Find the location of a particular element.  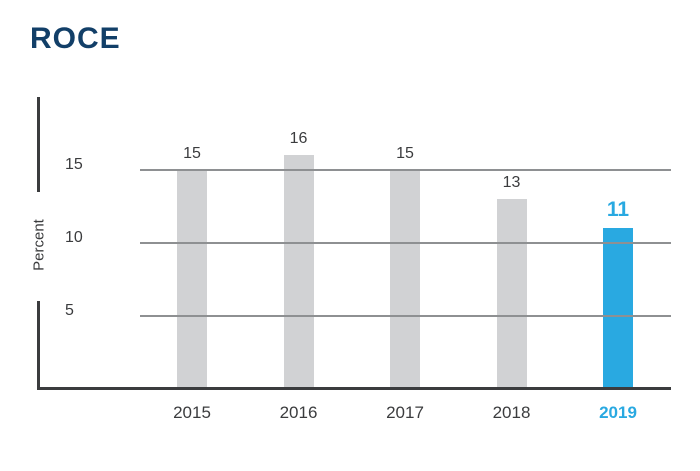

bar-2018 is located at coordinates (511, 294).